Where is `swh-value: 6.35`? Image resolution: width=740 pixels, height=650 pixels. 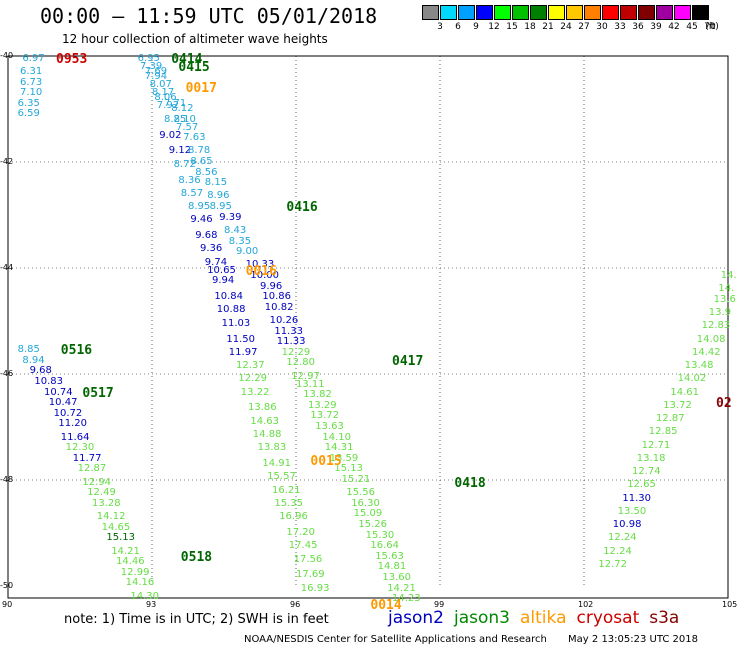 swh-value: 6.35 is located at coordinates (28, 103).